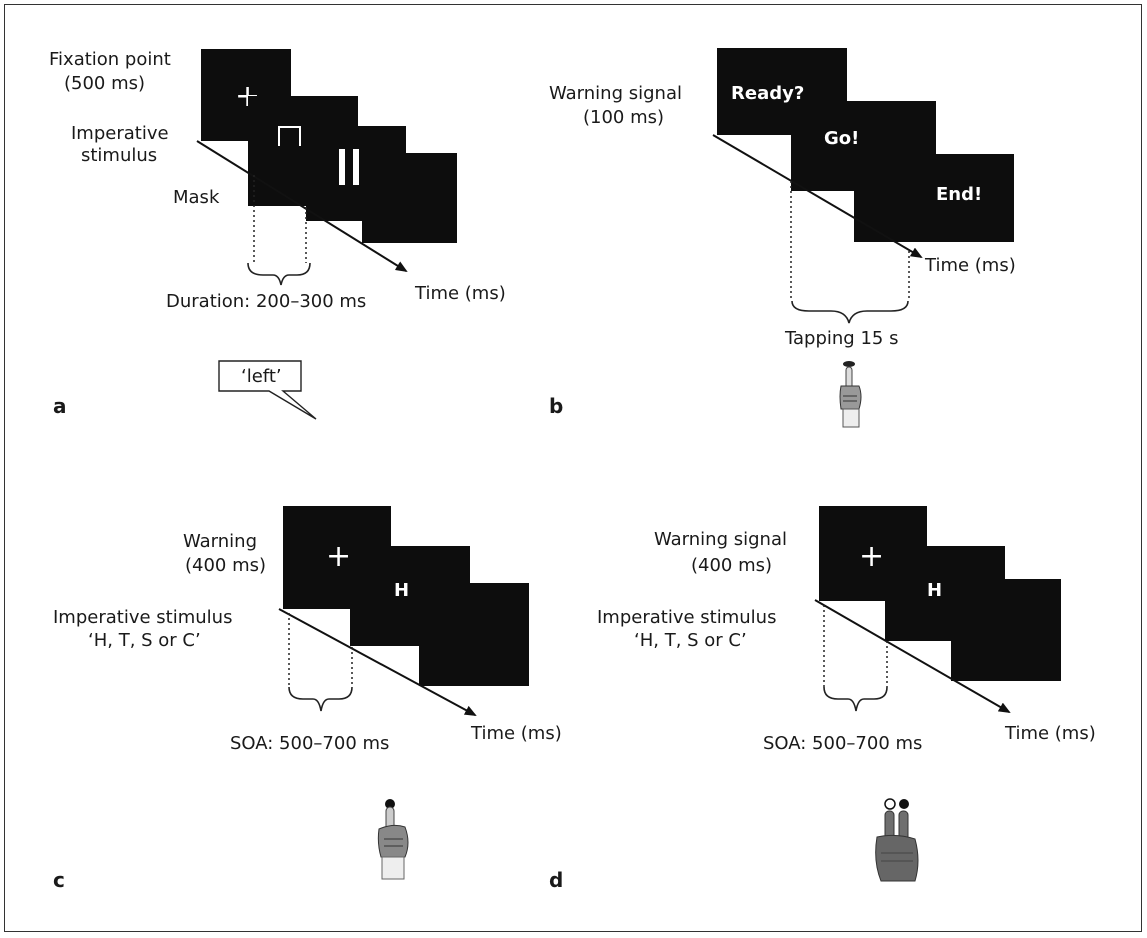  Describe the element at coordinates (686, 617) in the screenshot. I see `imperative-label-d: Imperative stimulus` at that location.